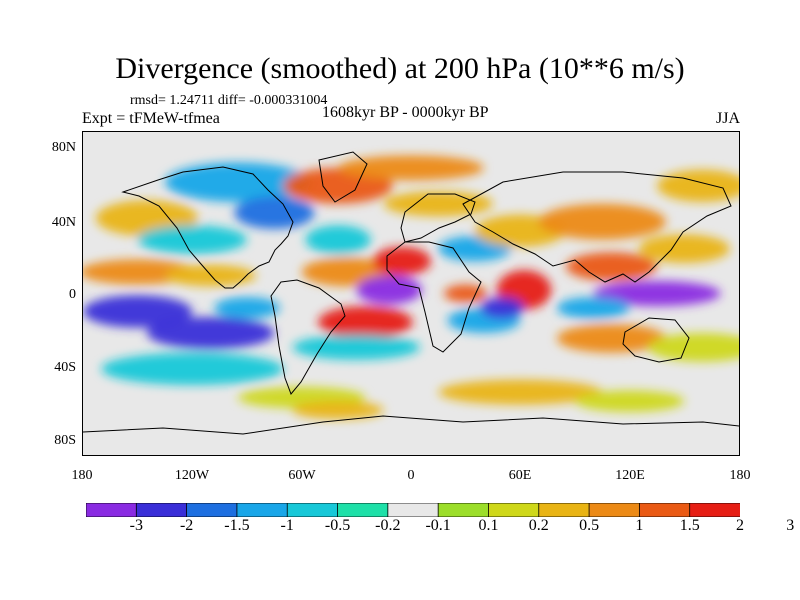  I want to click on stats-line: rmsd= 1.24711 diff= -0.000331004, so click(229, 100).